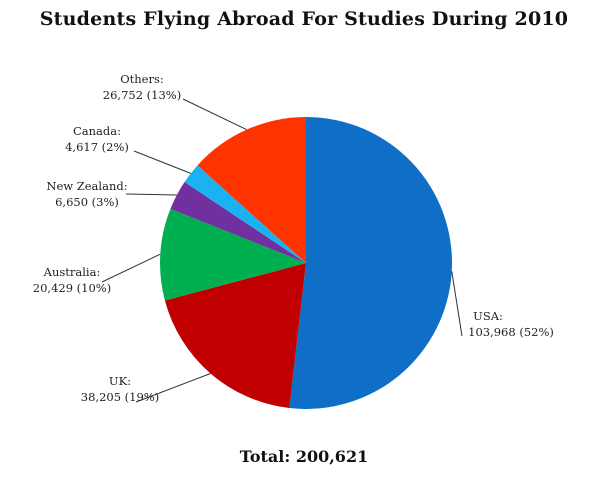 Image resolution: width=608 pixels, height=480 pixels. What do you see at coordinates (214, 114) in the screenshot?
I see `leader-others` at bounding box center [214, 114].